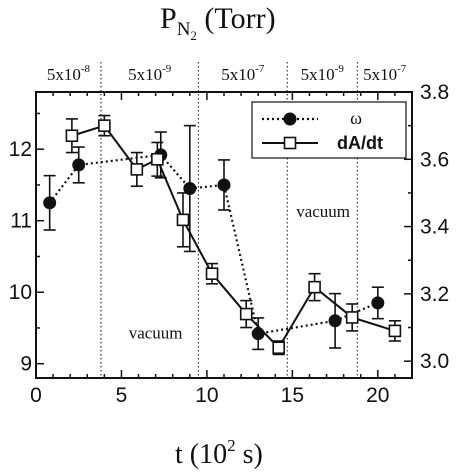 The image size is (474, 474). I want to click on top-axis-title: PN2 (Torr), so click(218, 22).